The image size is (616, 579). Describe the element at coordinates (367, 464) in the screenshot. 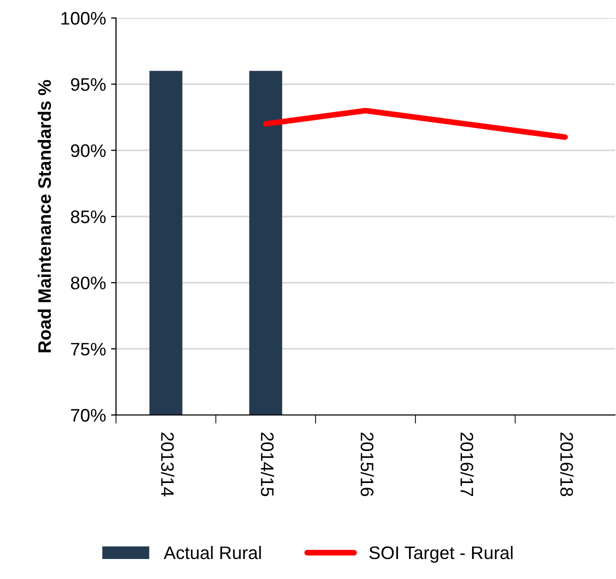

I see `x-tick-label: 2015/16` at that location.